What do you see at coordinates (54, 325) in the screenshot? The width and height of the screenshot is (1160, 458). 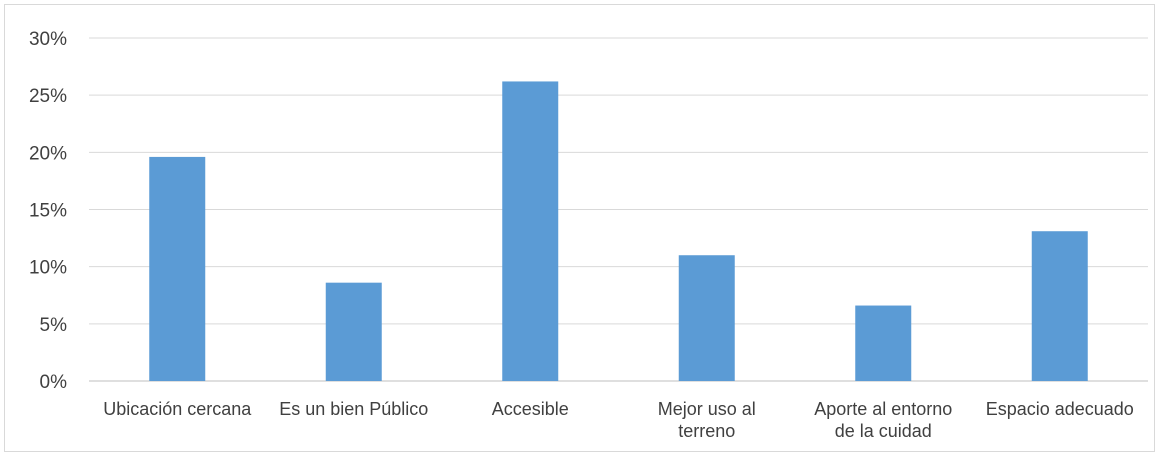 I see `y-tick-label: 5%` at bounding box center [54, 325].